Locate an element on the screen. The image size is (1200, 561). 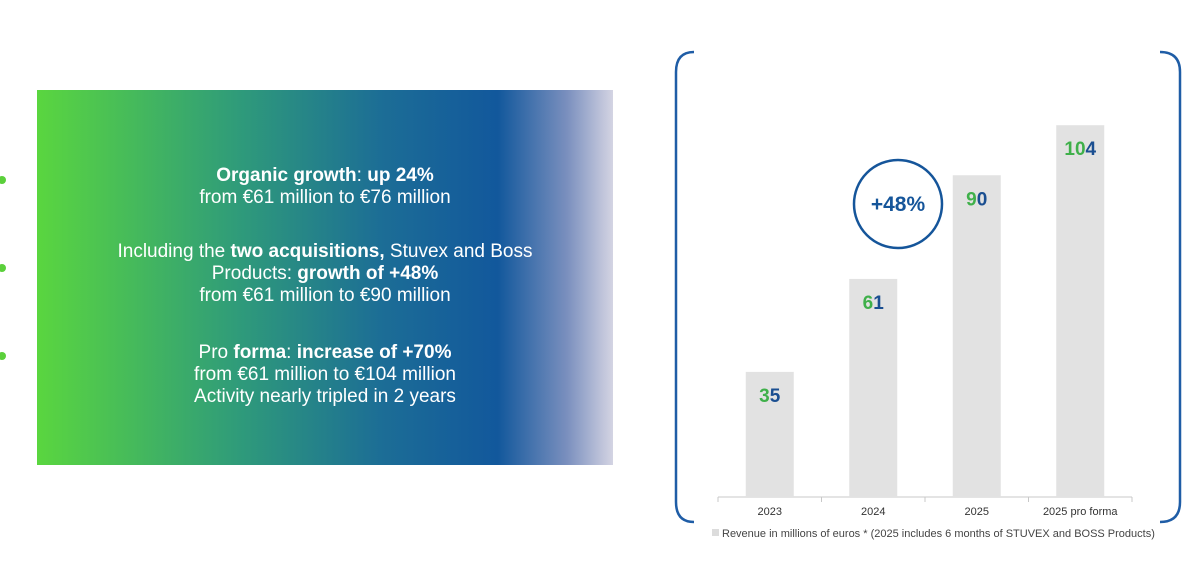
bar-2024 is located at coordinates (873, 387).